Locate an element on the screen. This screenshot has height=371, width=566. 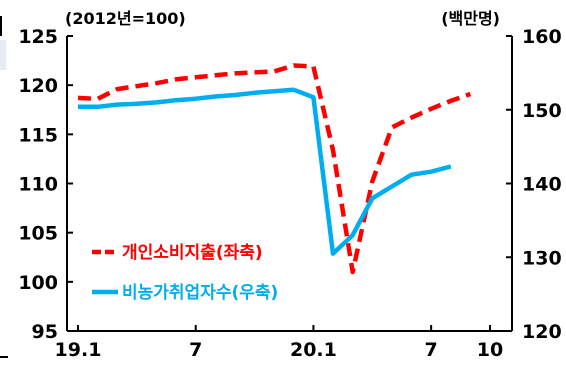
legend-label-nonfarm-employment: 비농가취업자수(우축) is located at coordinates (200, 292).